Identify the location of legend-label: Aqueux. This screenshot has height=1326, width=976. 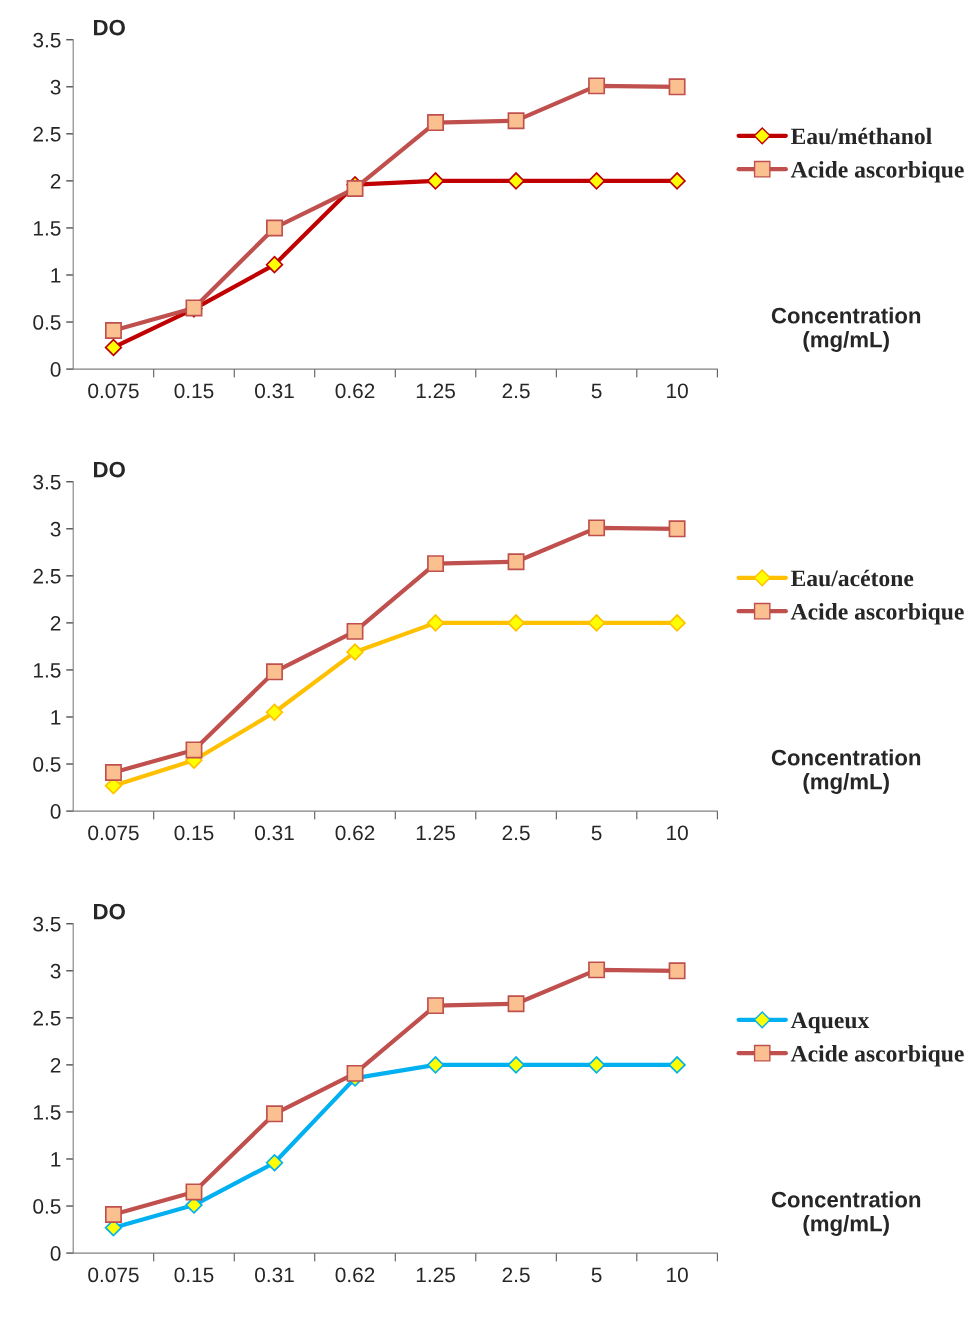
(830, 1023).